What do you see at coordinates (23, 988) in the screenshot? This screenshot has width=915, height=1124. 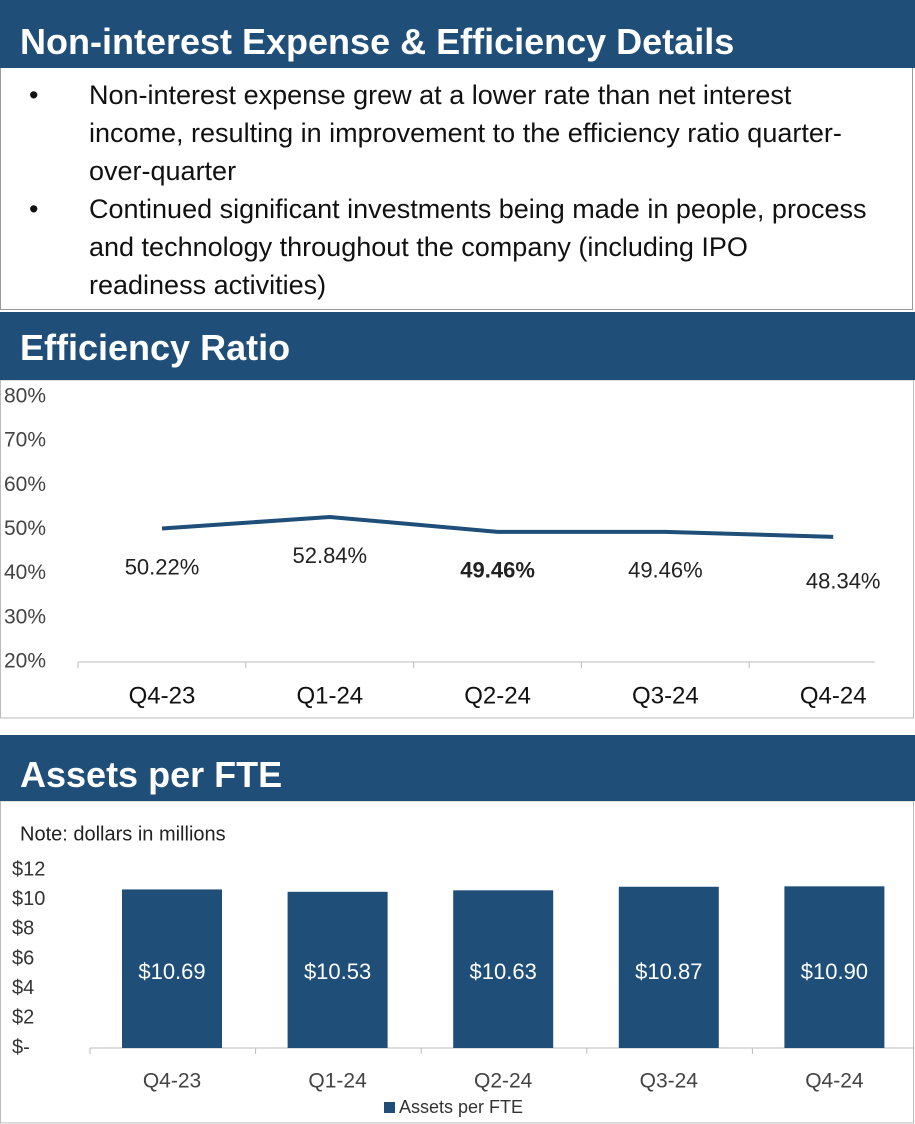 I see `y-tick-label: $4` at bounding box center [23, 988].